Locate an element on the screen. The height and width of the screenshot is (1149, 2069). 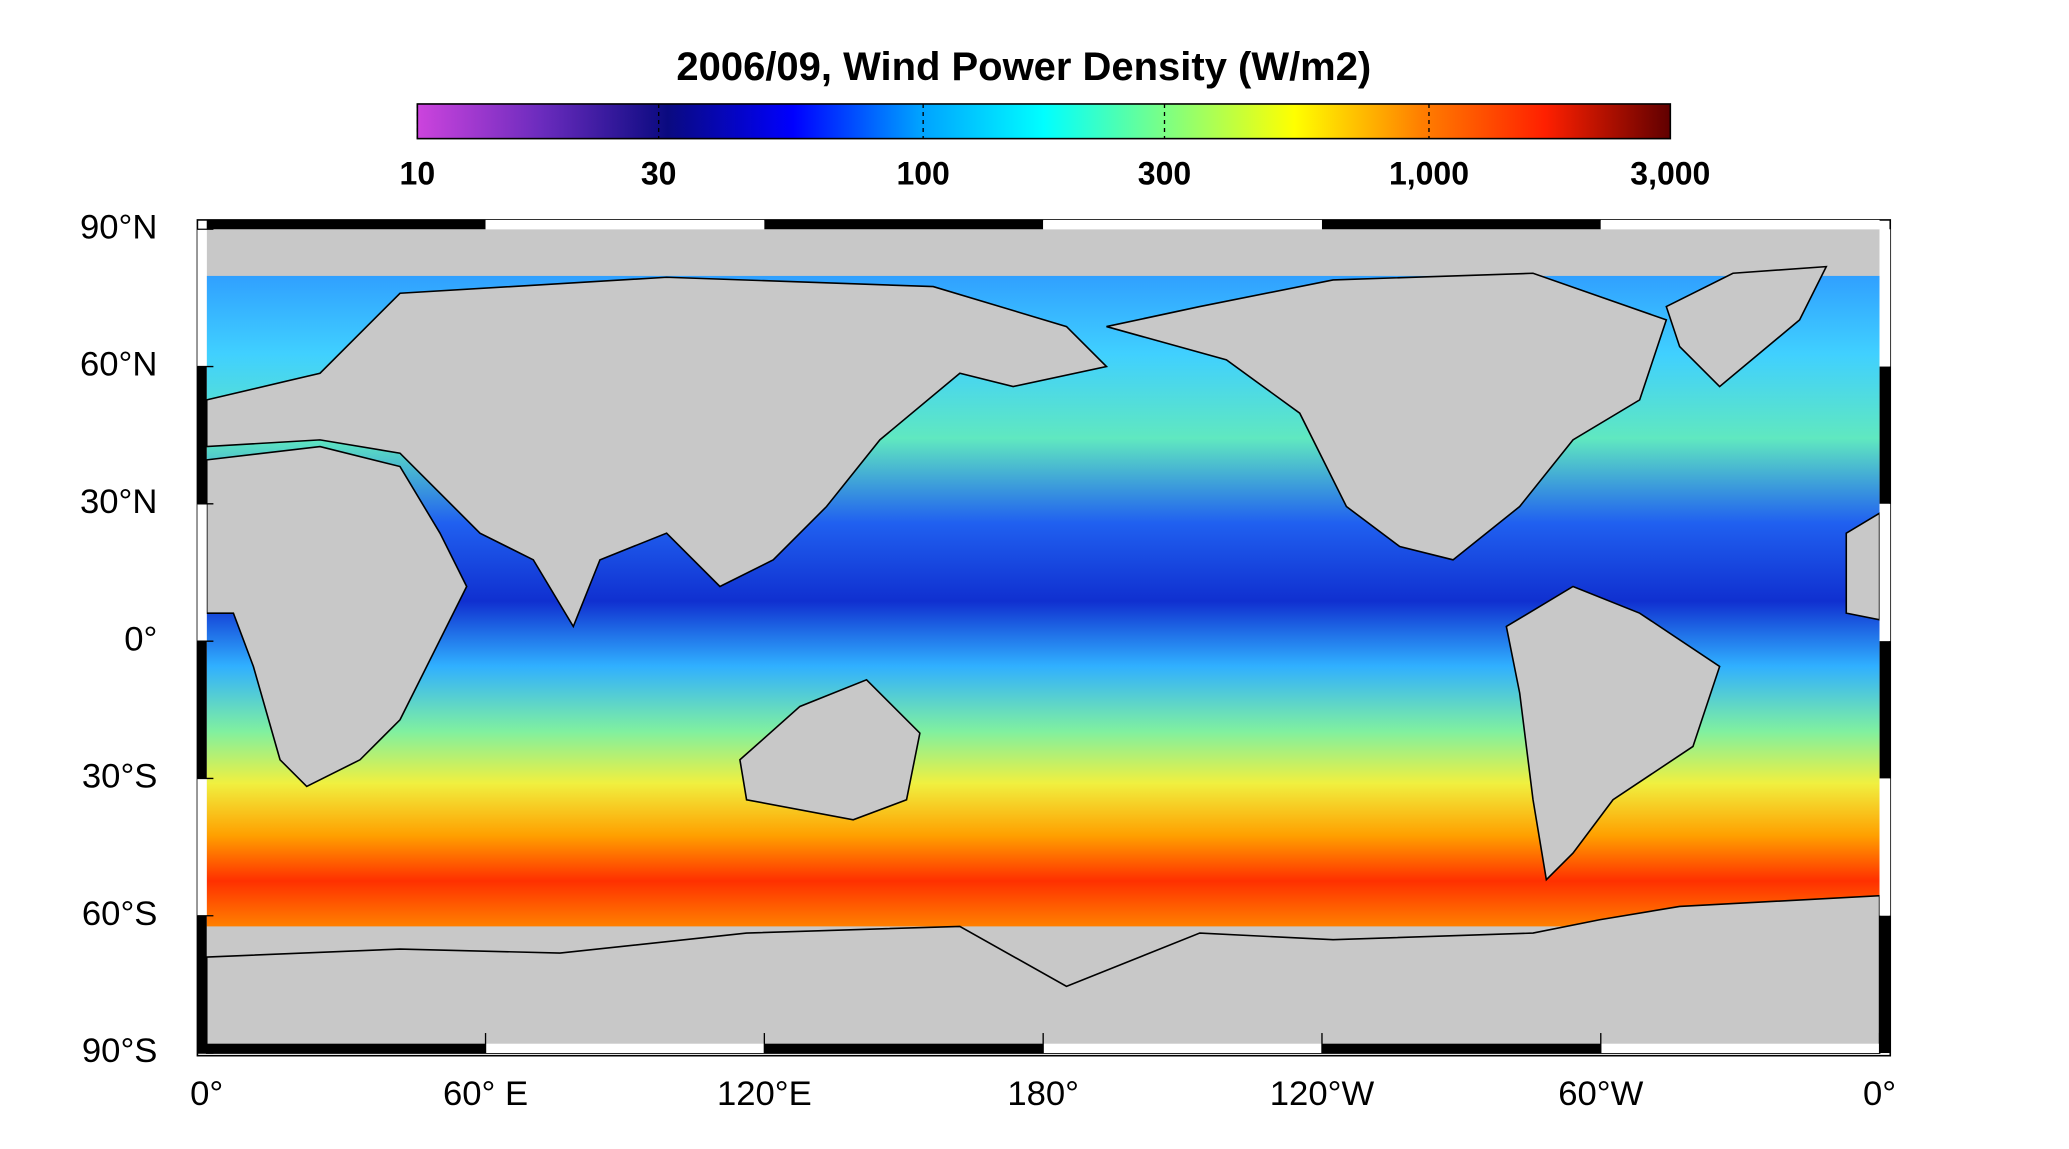
y-tick-label: 90°N is located at coordinates (118, 227).